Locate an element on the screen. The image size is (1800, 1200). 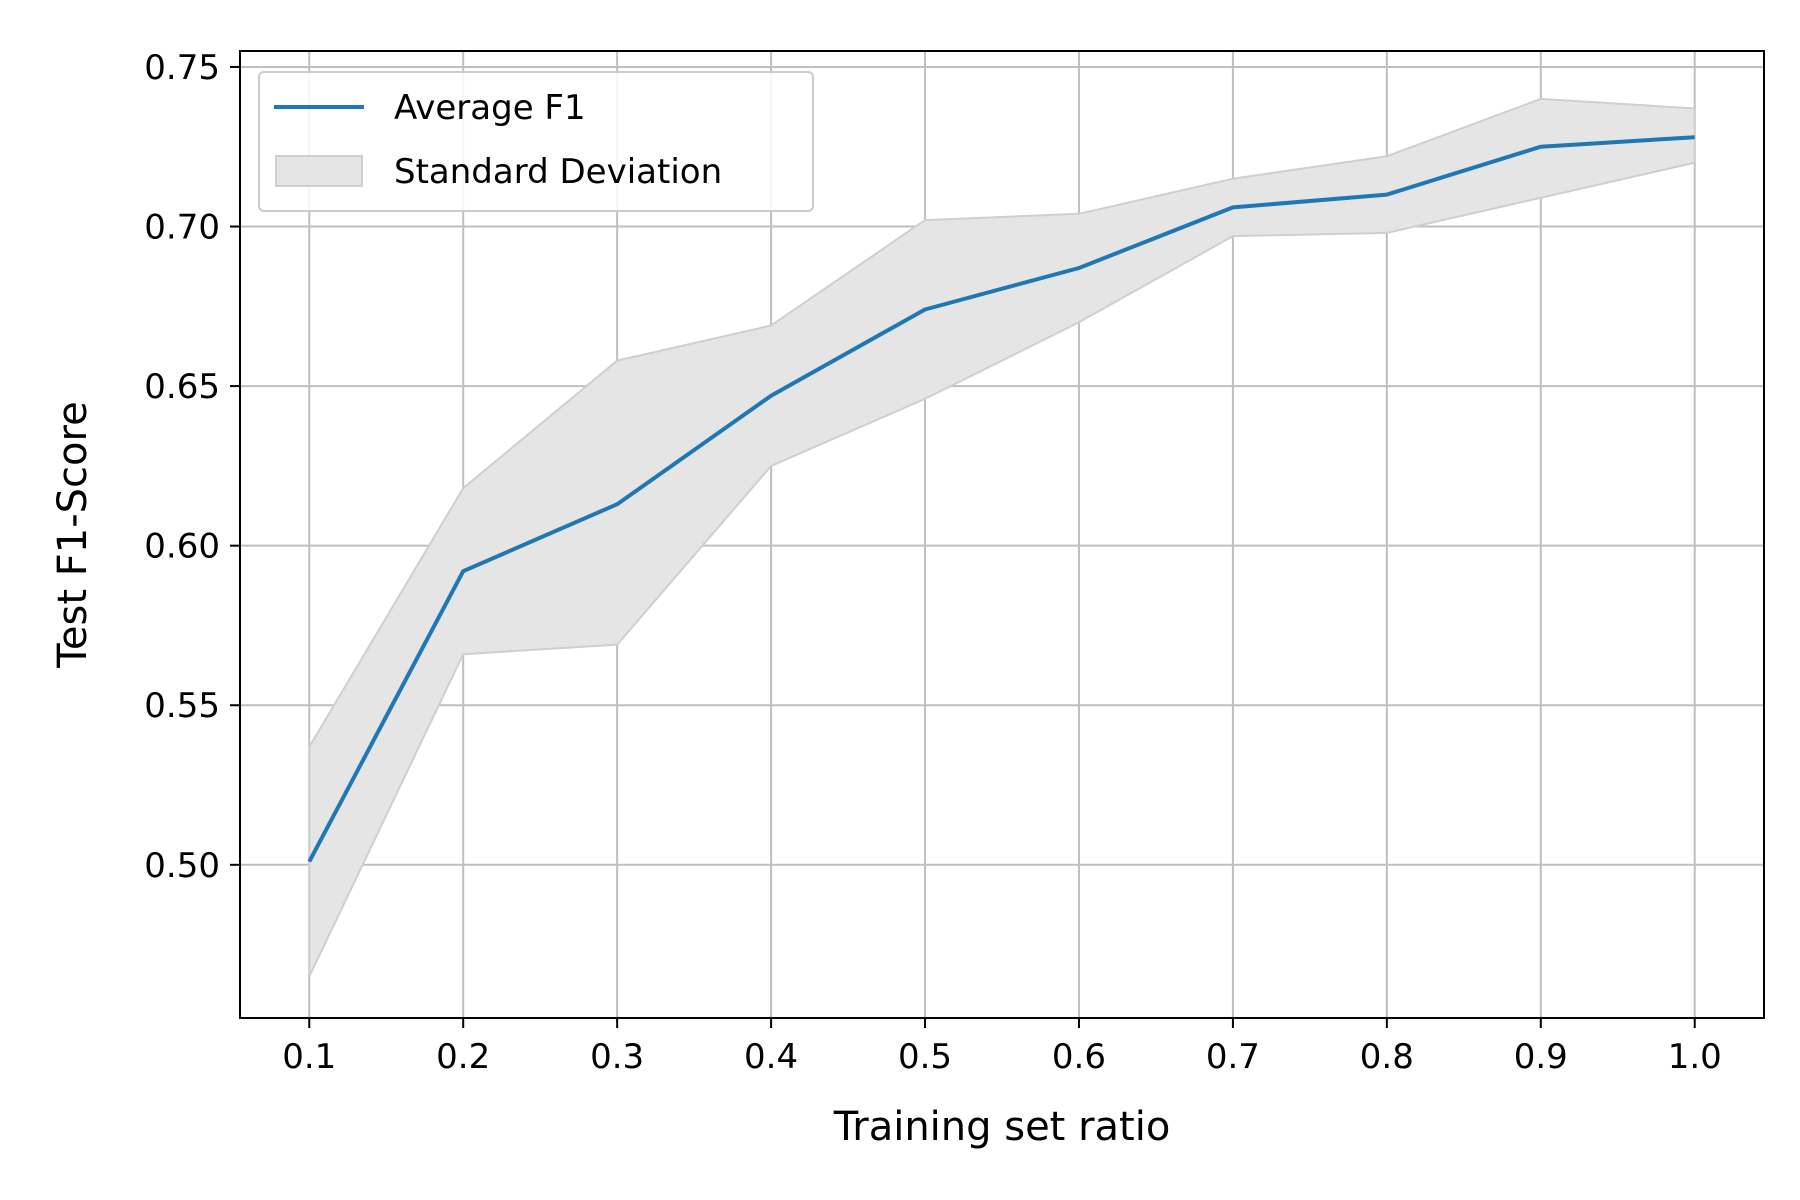
x-tick-label: 1.0 is located at coordinates (1695, 1057).